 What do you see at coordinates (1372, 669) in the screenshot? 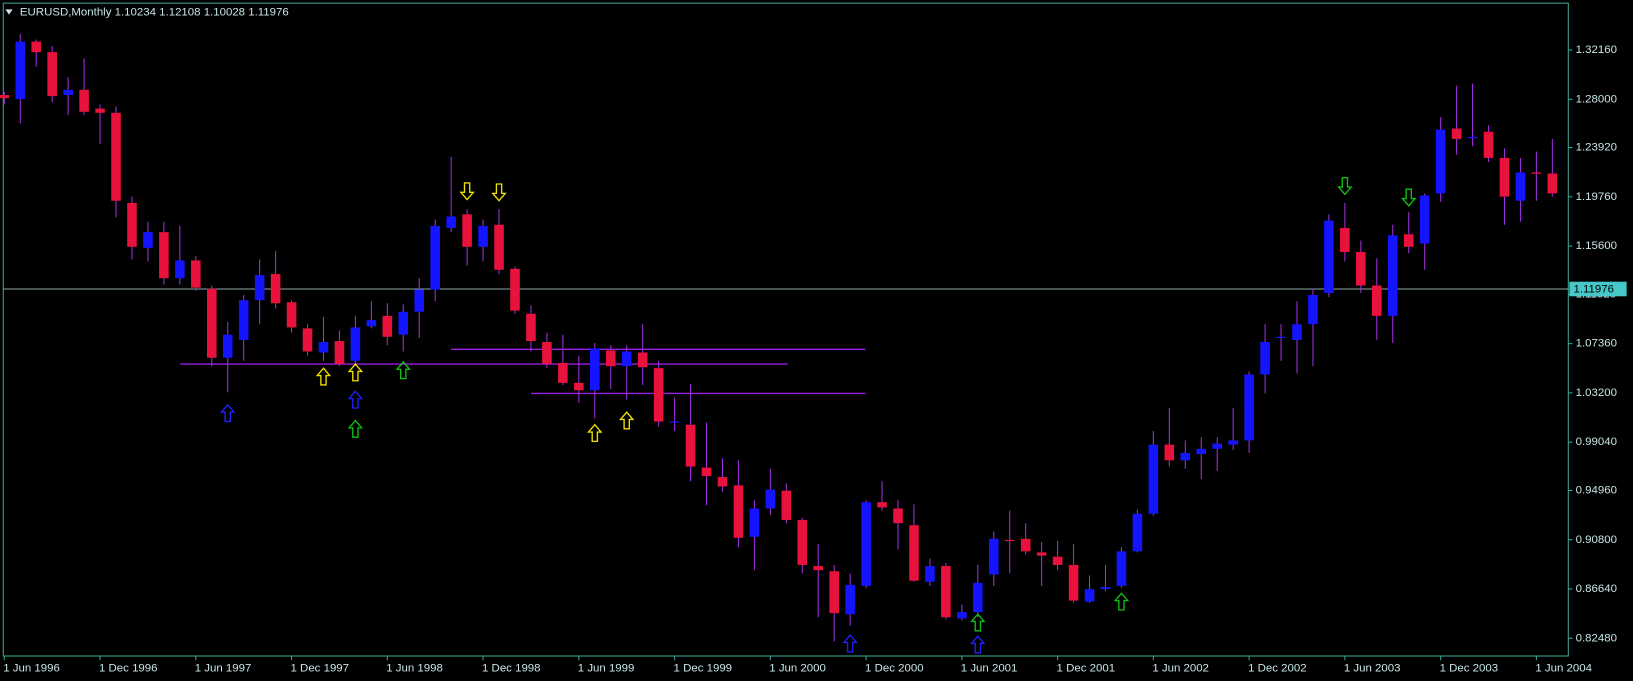
I see `x-tick-label: 1 Jun 2003` at bounding box center [1372, 669].